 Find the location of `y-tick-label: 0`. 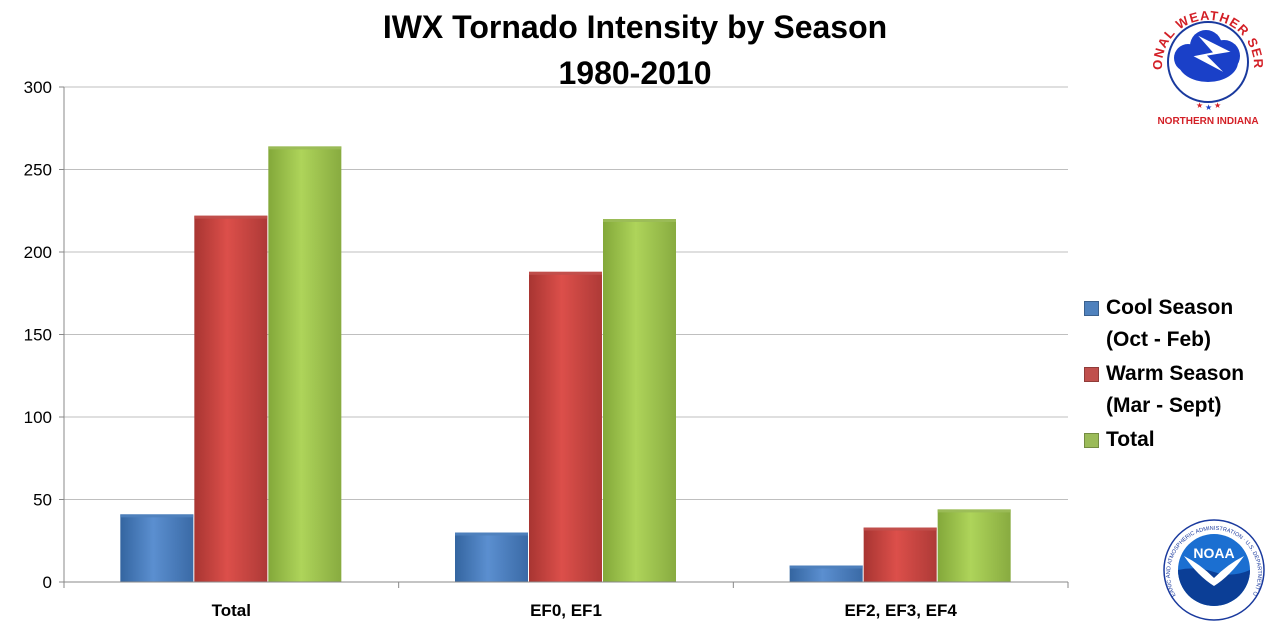

y-tick-label: 0 is located at coordinates (47, 582).